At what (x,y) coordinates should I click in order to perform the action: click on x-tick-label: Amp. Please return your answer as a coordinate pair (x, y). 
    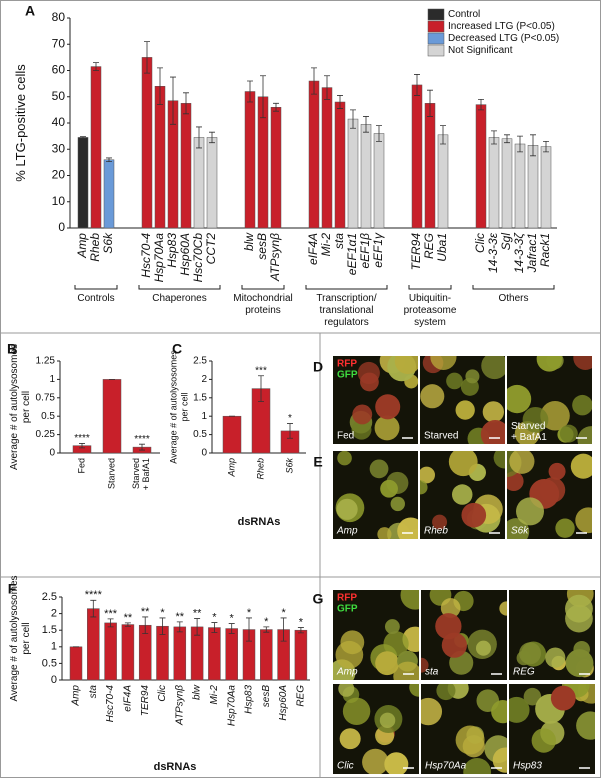
    Looking at the image, I should click on (76, 696).